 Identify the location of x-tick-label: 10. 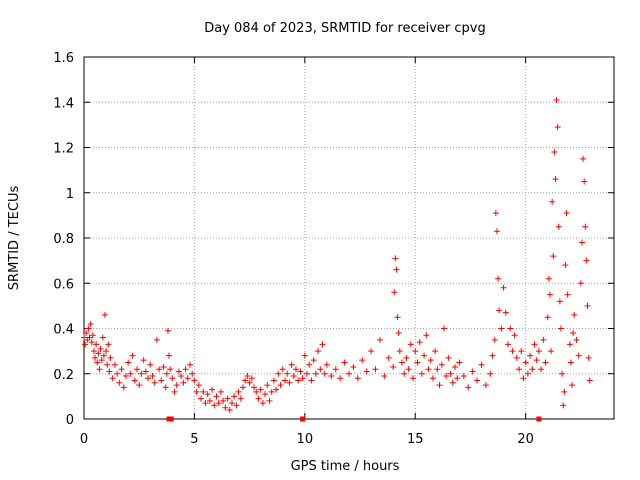
(305, 439).